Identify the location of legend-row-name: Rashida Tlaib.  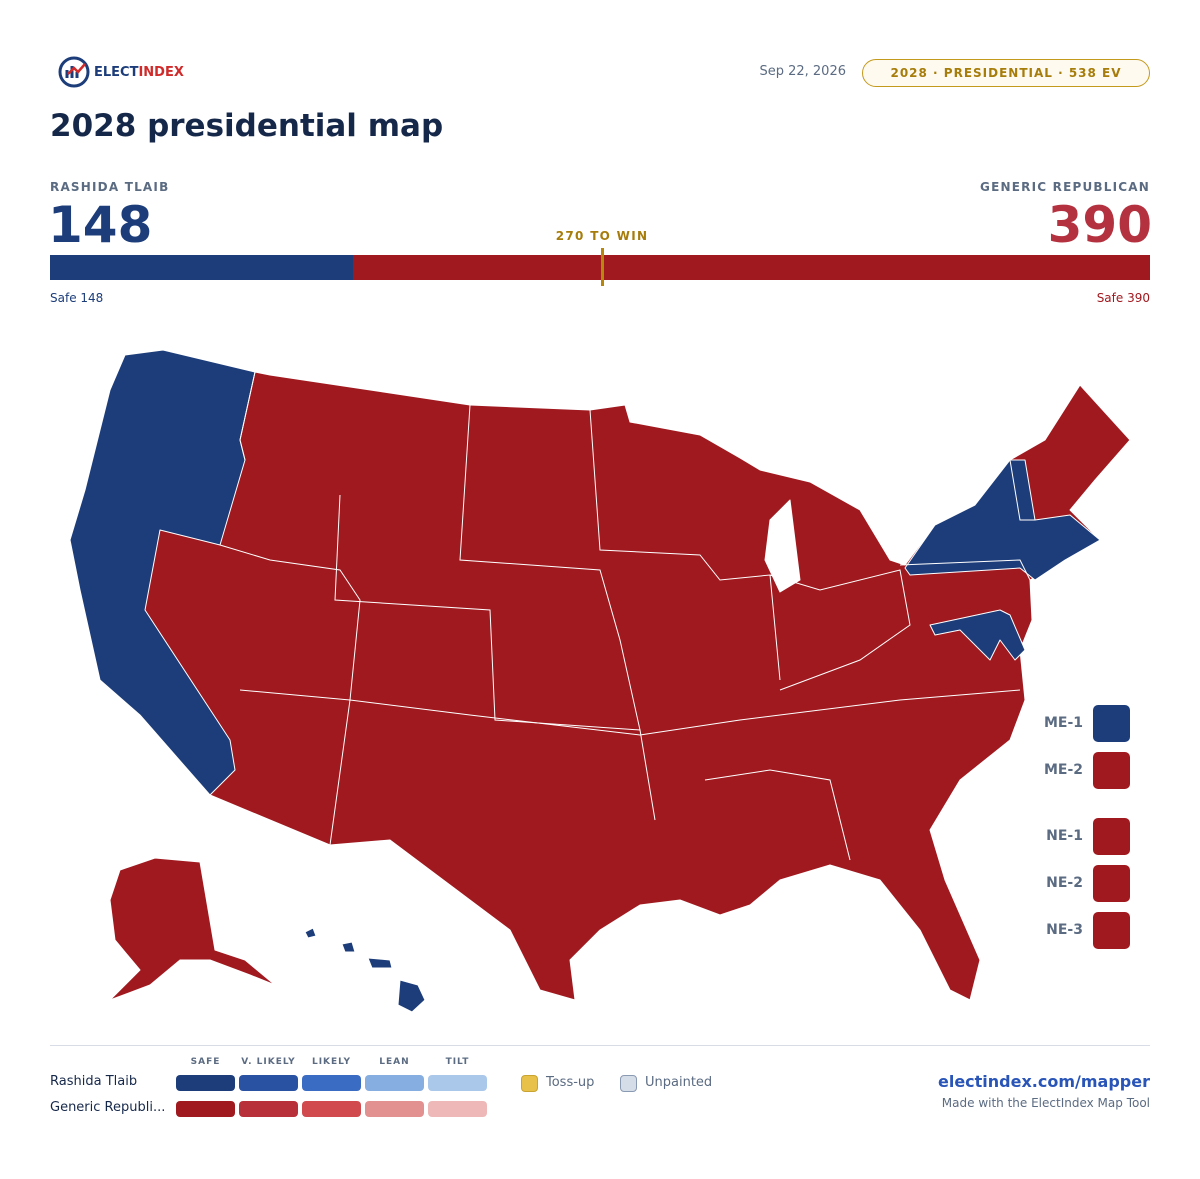
(94, 1081).